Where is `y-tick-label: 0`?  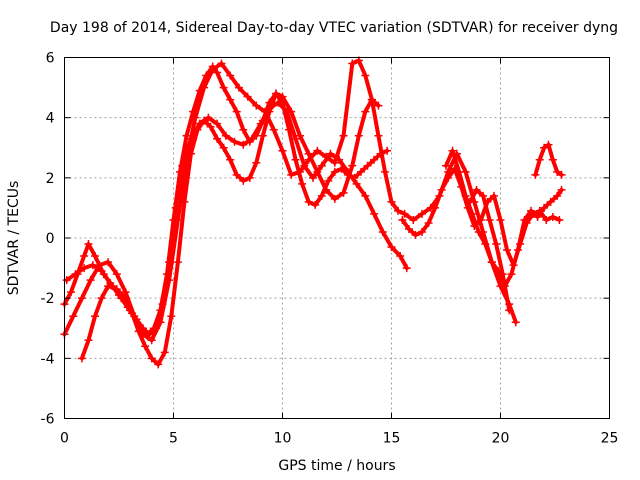
y-tick-label: 0 is located at coordinates (50, 239).